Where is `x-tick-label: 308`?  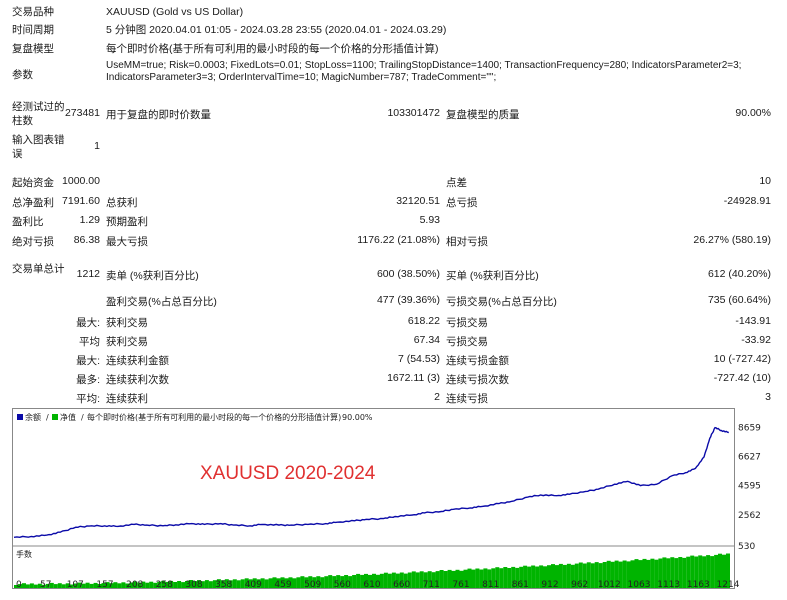
x-tick-label: 308 is located at coordinates (193, 584).